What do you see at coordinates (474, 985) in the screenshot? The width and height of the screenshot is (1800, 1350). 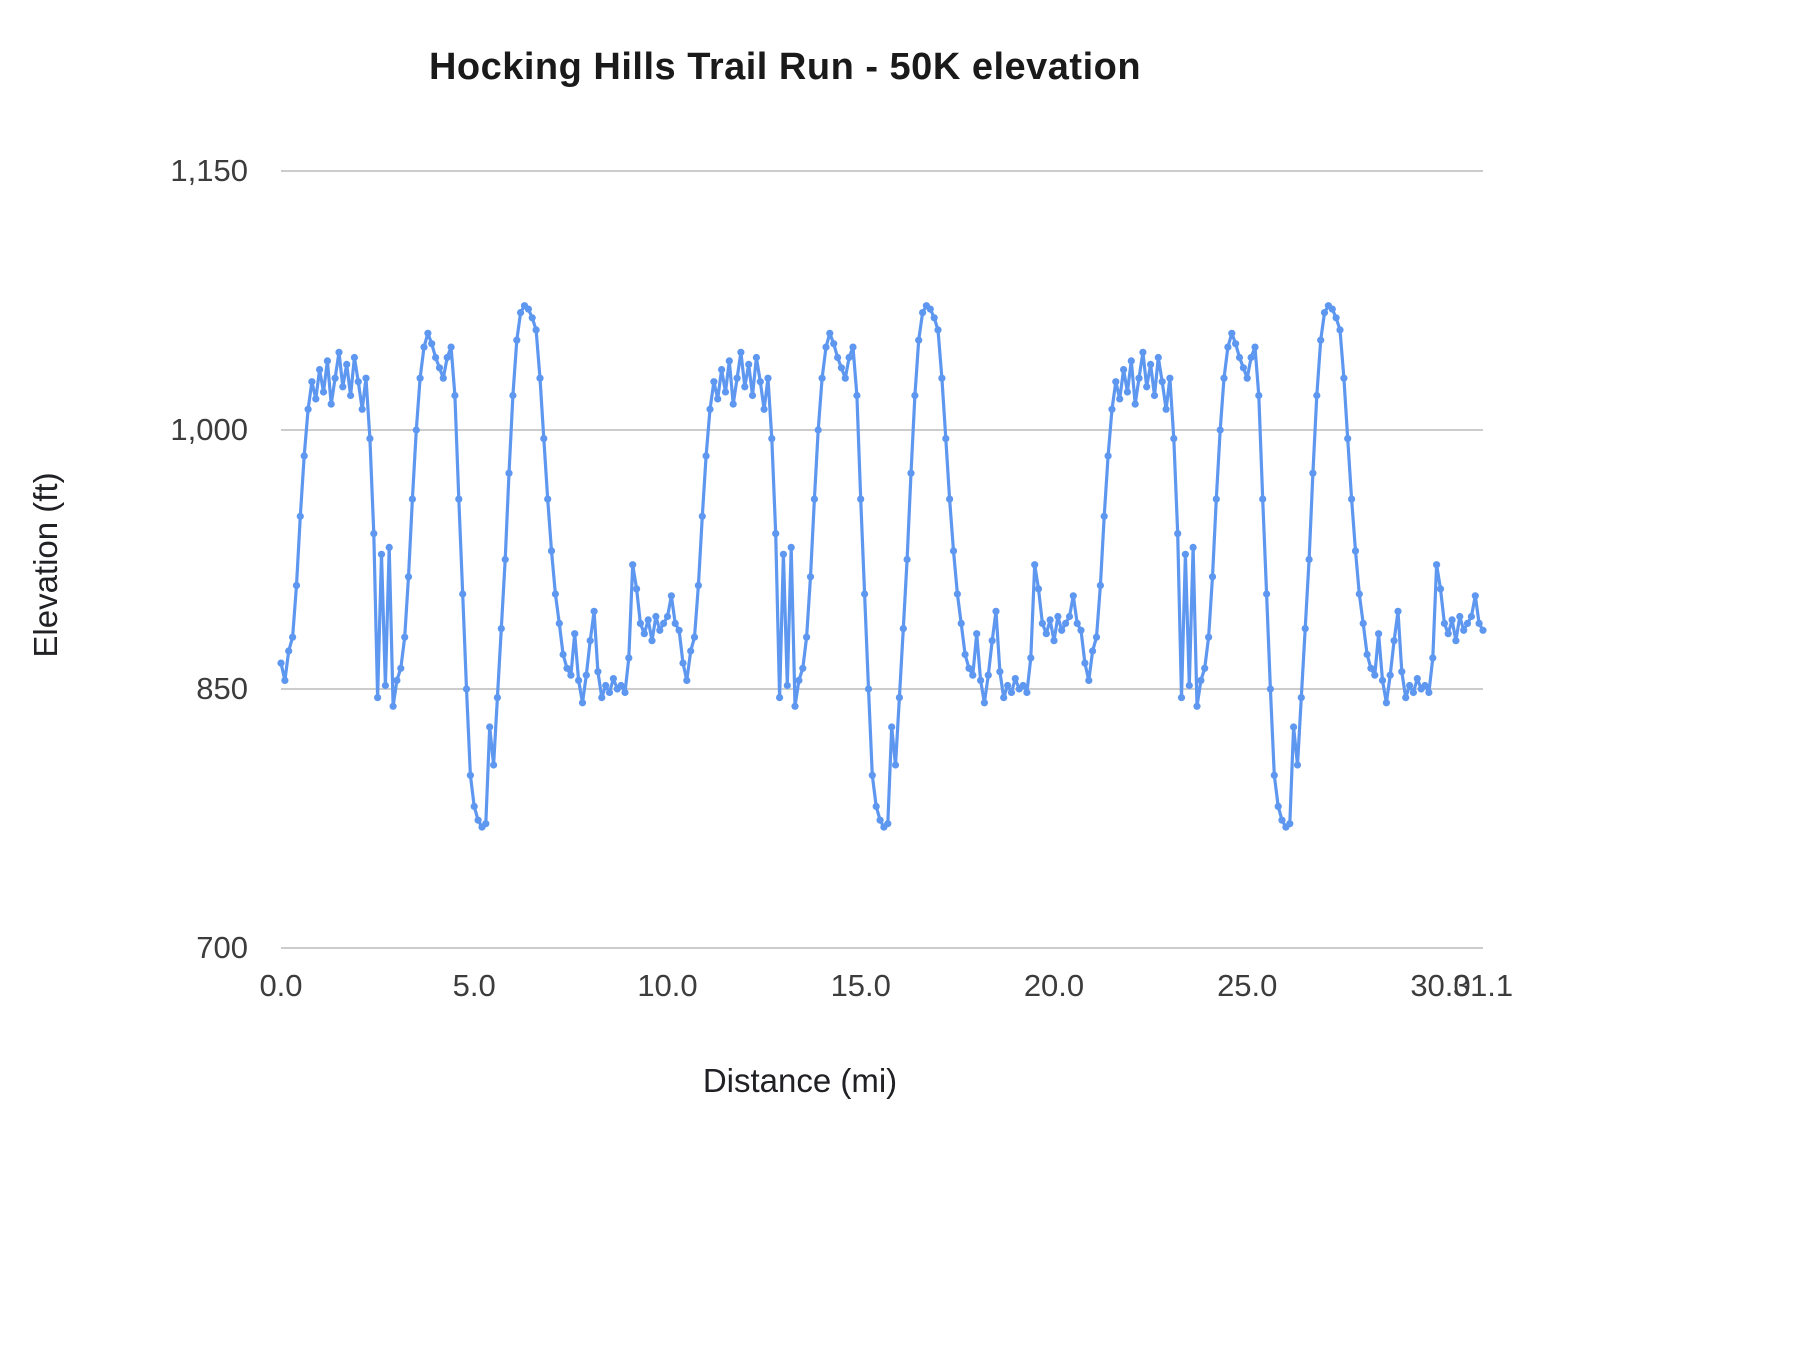 I see `x-axis-tick-label: 5.0` at bounding box center [474, 985].